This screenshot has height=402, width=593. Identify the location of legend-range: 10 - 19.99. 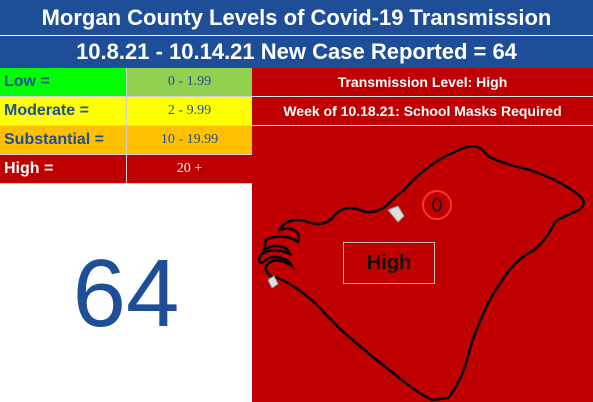
(189, 140).